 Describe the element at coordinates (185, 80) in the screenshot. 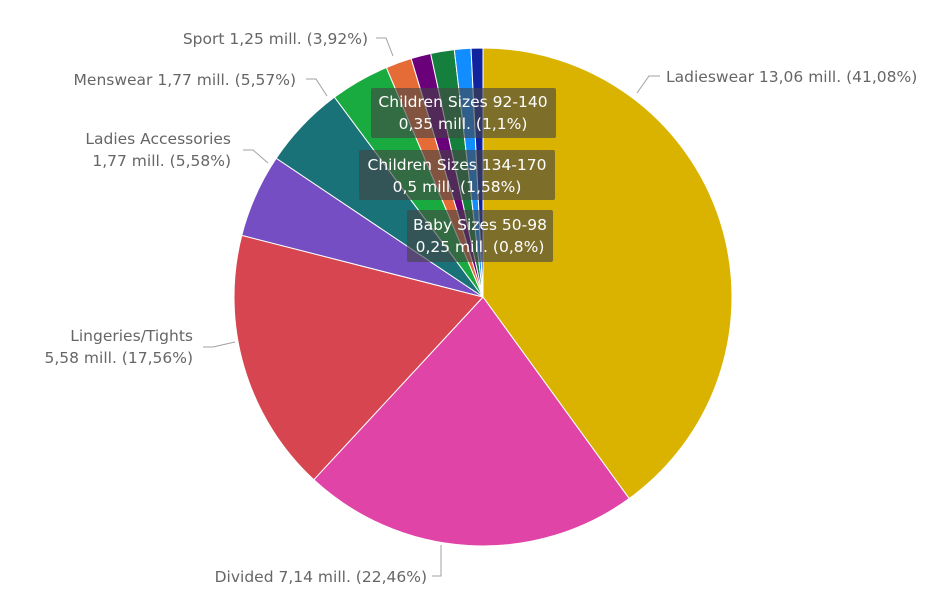

I see `label-menswear: Menswear 1,77 mill. (5,57%)` at that location.